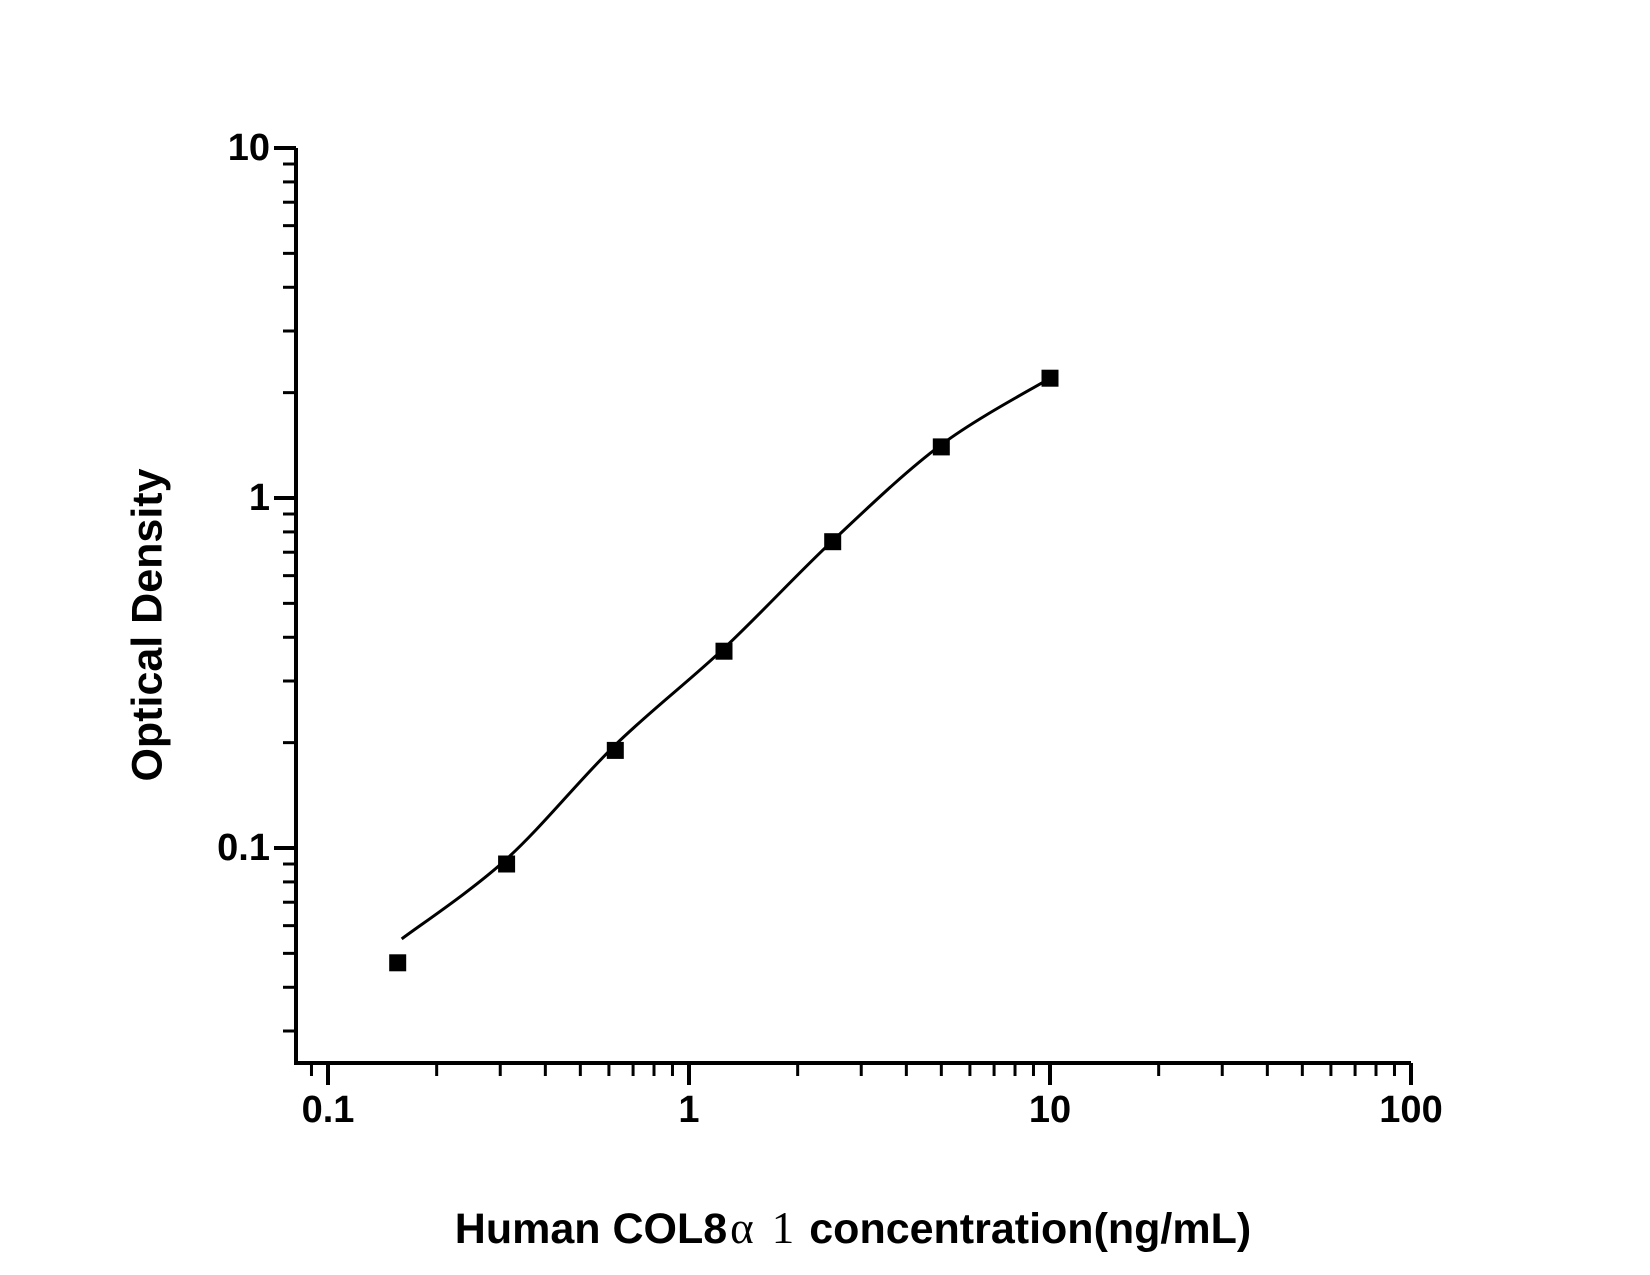  Describe the element at coordinates (259, 498) in the screenshot. I see `y-tick-label: 1` at that location.